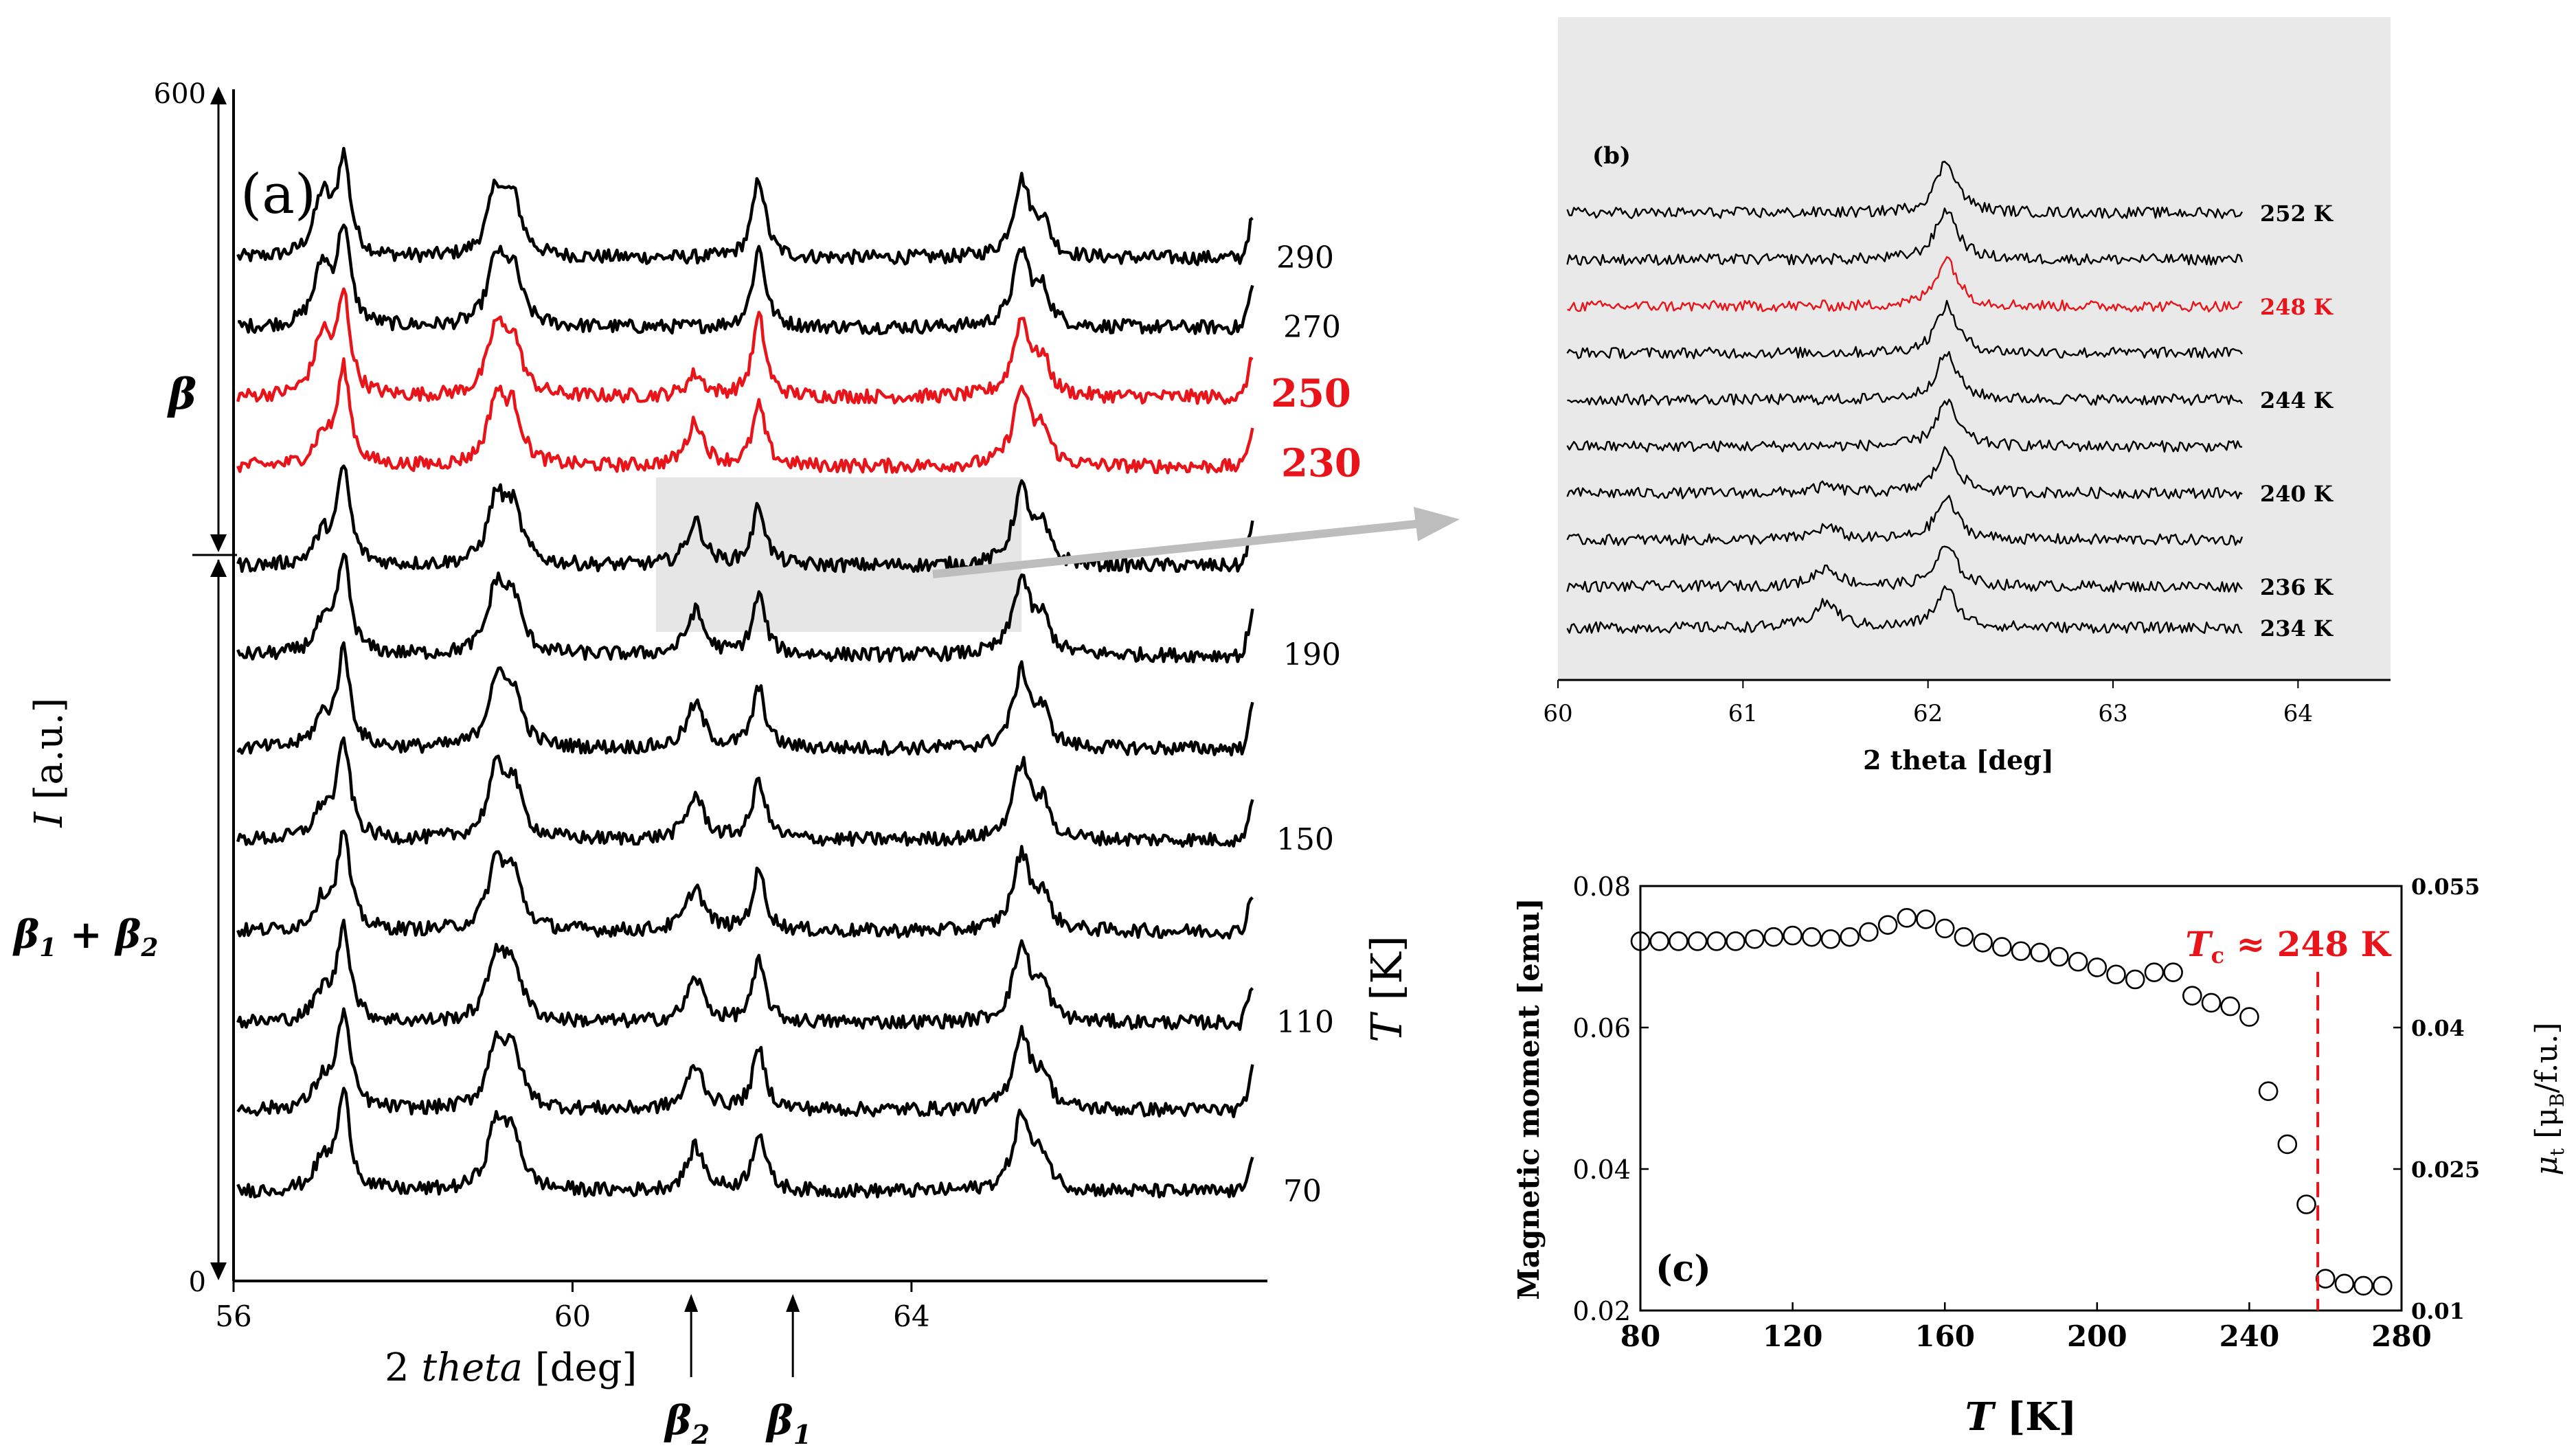  I want to click on data-point-135K, so click(1850, 937).